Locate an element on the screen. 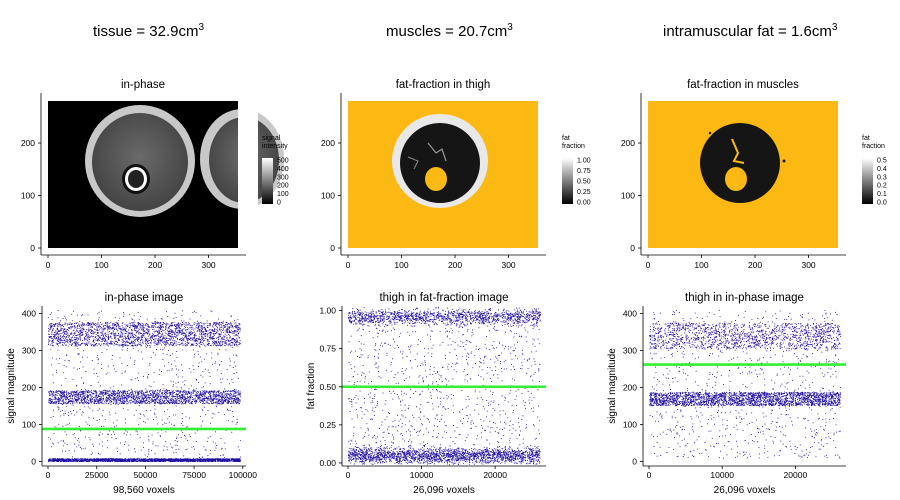 Image resolution: width=900 pixels, height=500 pixels. x-tick-label: 300 is located at coordinates (808, 265).